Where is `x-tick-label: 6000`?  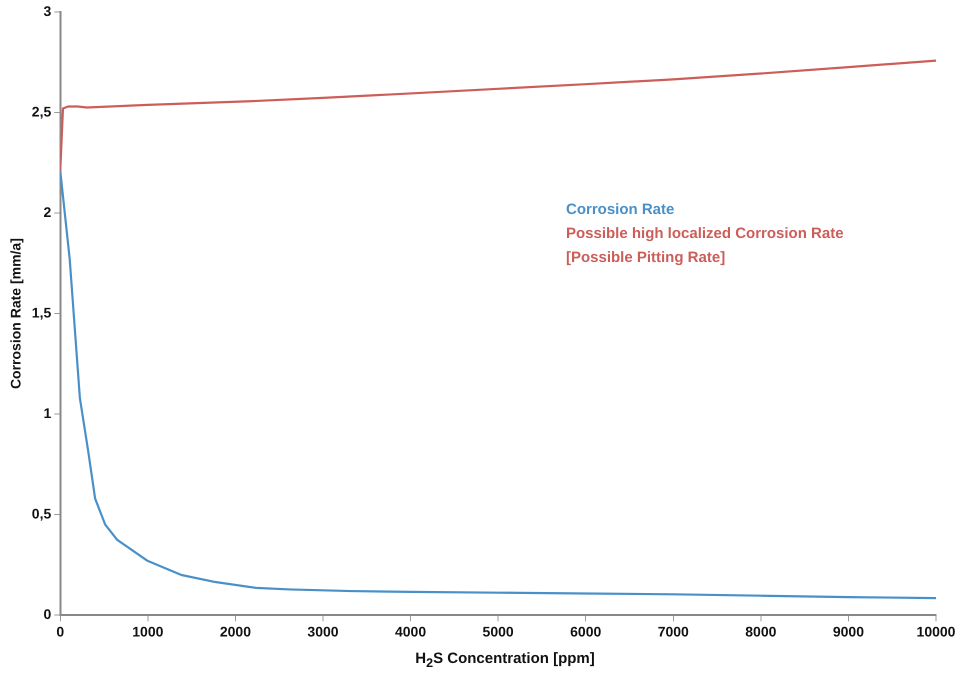
x-tick-label: 6000 is located at coordinates (586, 631).